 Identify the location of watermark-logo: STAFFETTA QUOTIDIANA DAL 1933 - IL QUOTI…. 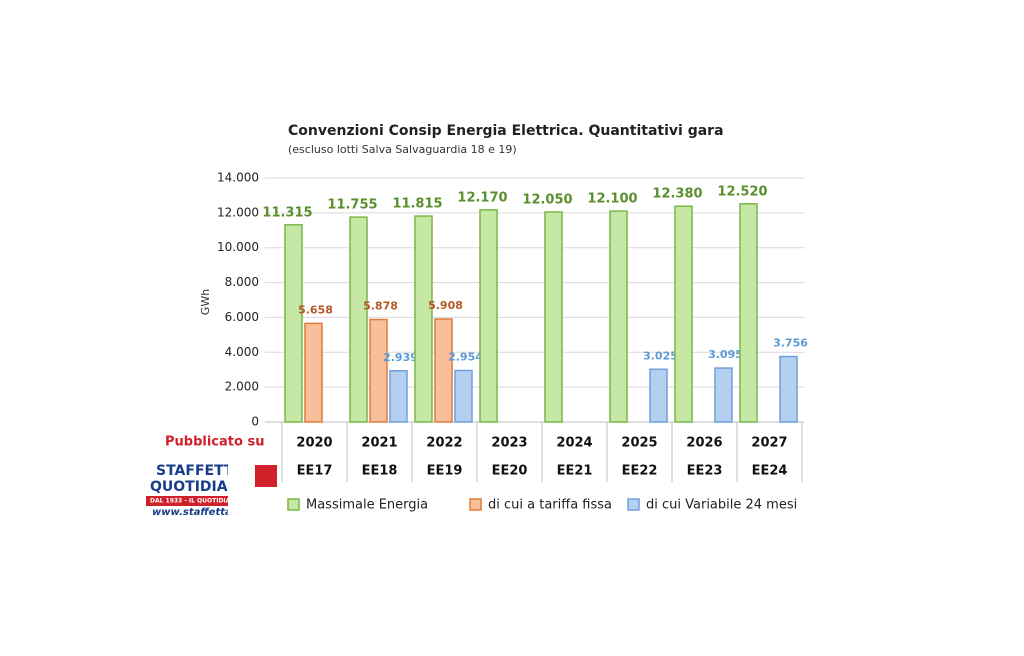
(201, 490).